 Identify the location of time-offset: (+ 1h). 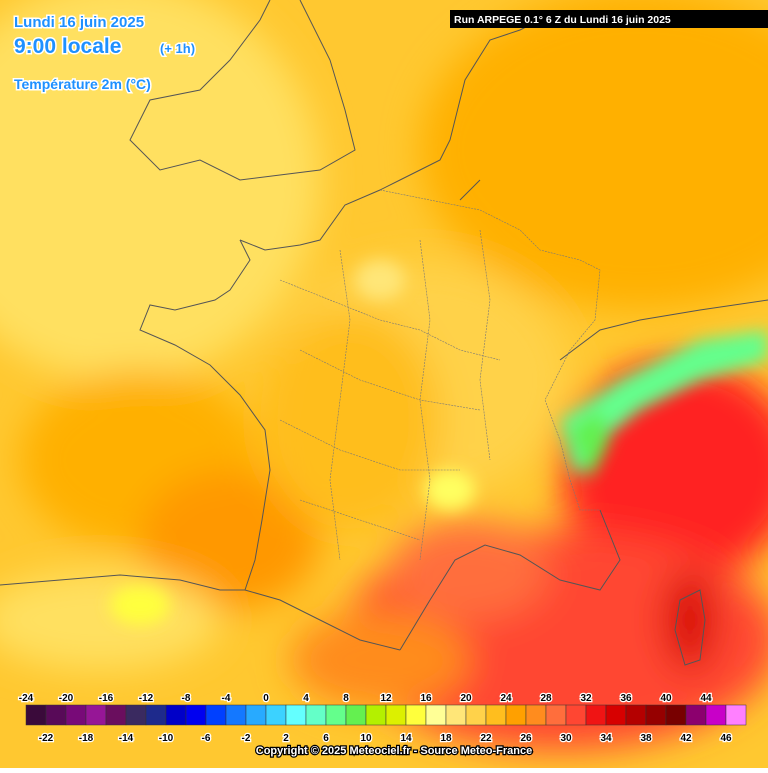
(177, 48).